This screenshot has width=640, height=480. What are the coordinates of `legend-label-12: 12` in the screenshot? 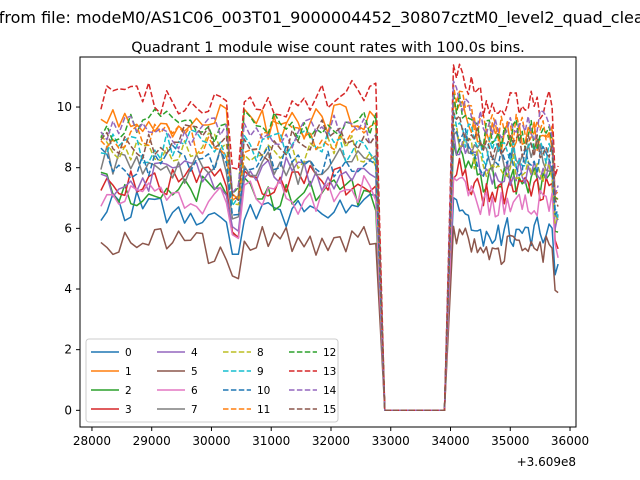 It's located at (329, 353).